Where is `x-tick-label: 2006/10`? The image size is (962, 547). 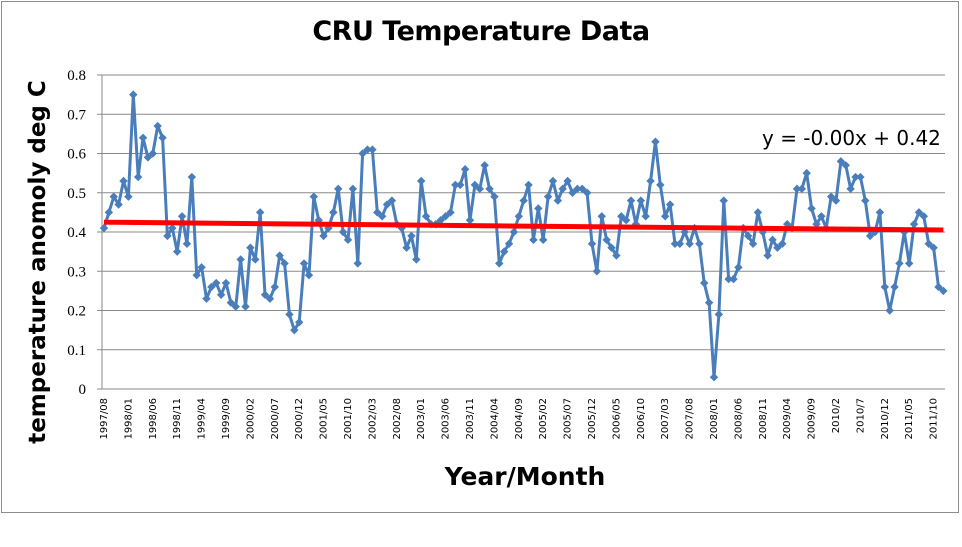
x-tick-label: 2006/10 is located at coordinates (641, 419).